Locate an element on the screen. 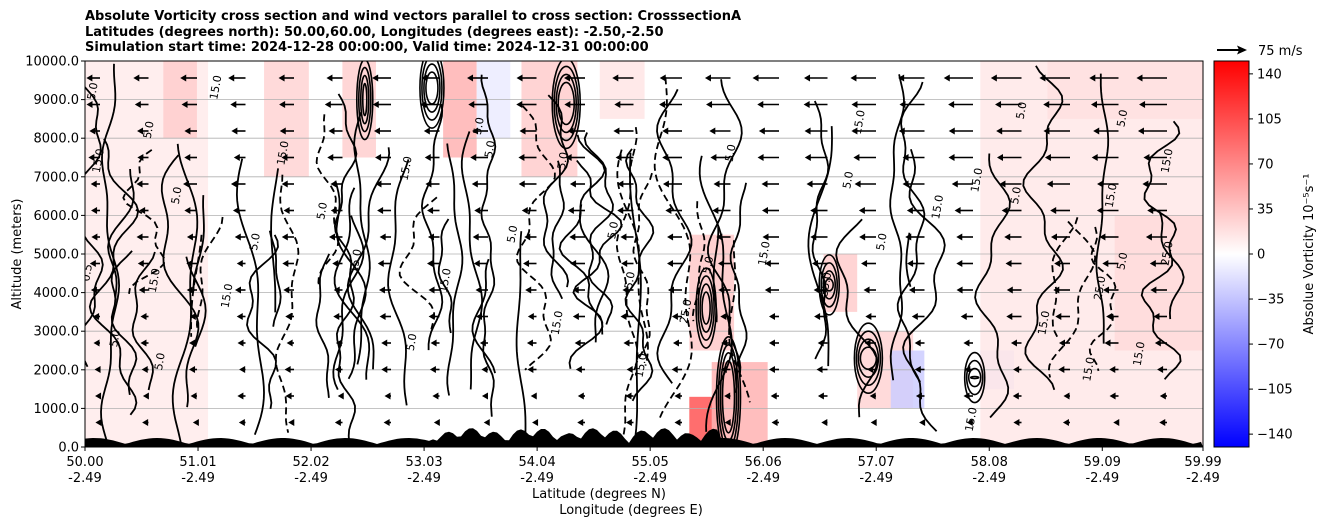 The image size is (1332, 526). contour-label: 35.0 is located at coordinates (825, 284).